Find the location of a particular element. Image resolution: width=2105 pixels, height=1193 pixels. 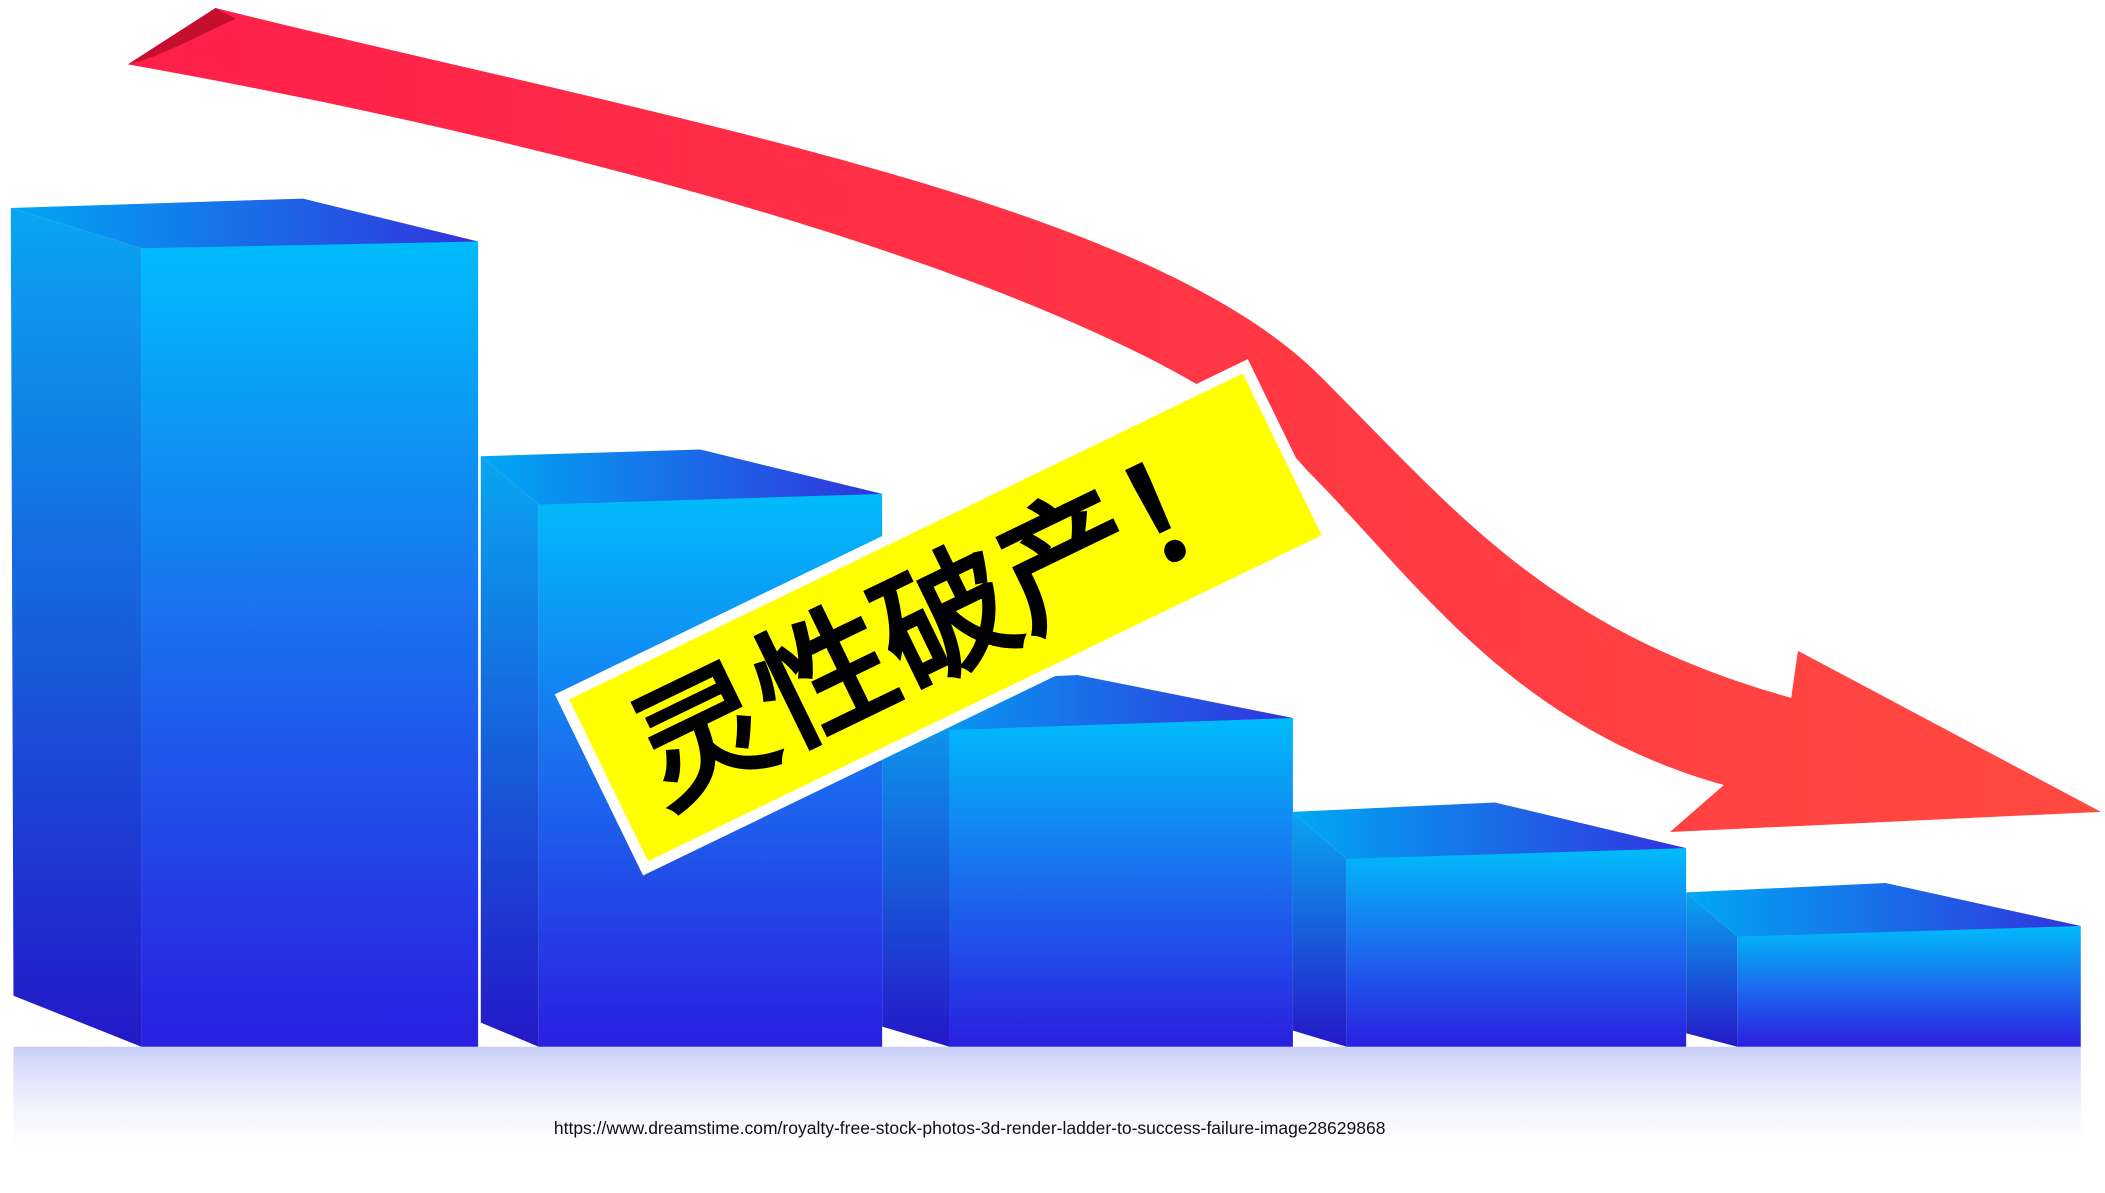

arrow-fold is located at coordinates (181, 36).